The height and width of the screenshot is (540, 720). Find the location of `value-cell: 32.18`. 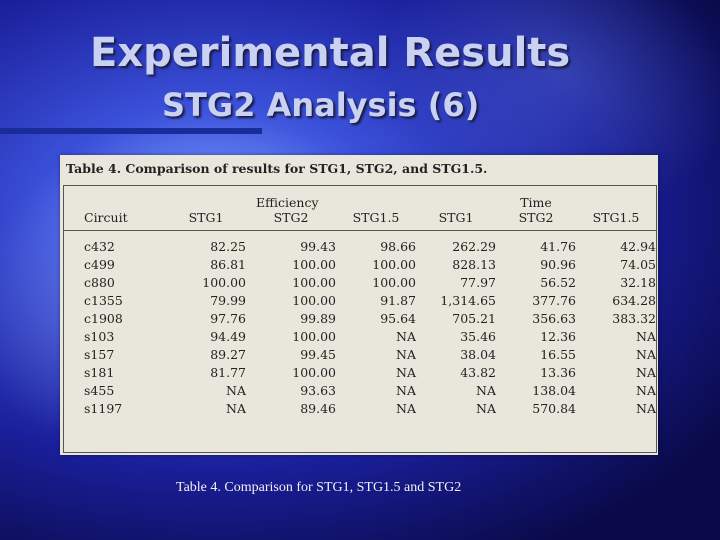

value-cell: 32.18 is located at coordinates (638, 282).